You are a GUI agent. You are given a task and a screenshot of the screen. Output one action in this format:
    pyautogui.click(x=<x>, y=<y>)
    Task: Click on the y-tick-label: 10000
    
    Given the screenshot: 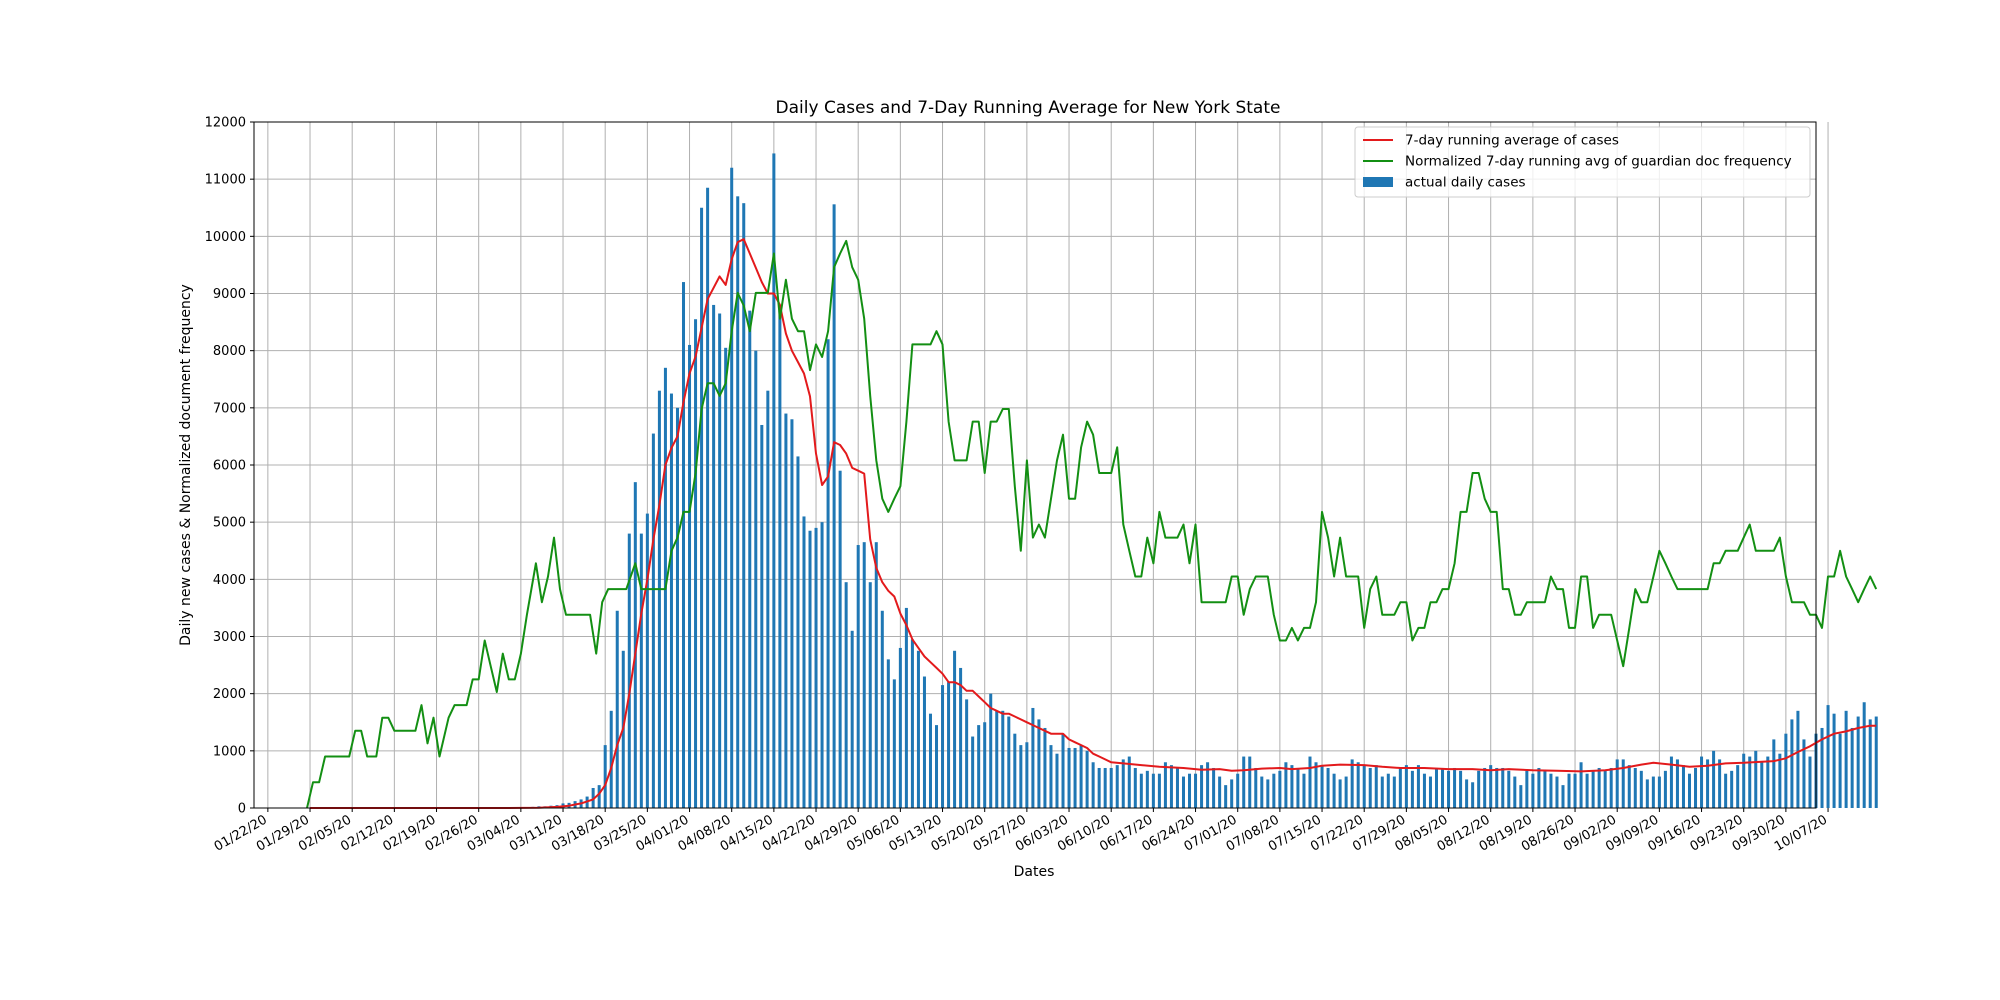 What is the action you would take?
    pyautogui.click(x=225, y=237)
    